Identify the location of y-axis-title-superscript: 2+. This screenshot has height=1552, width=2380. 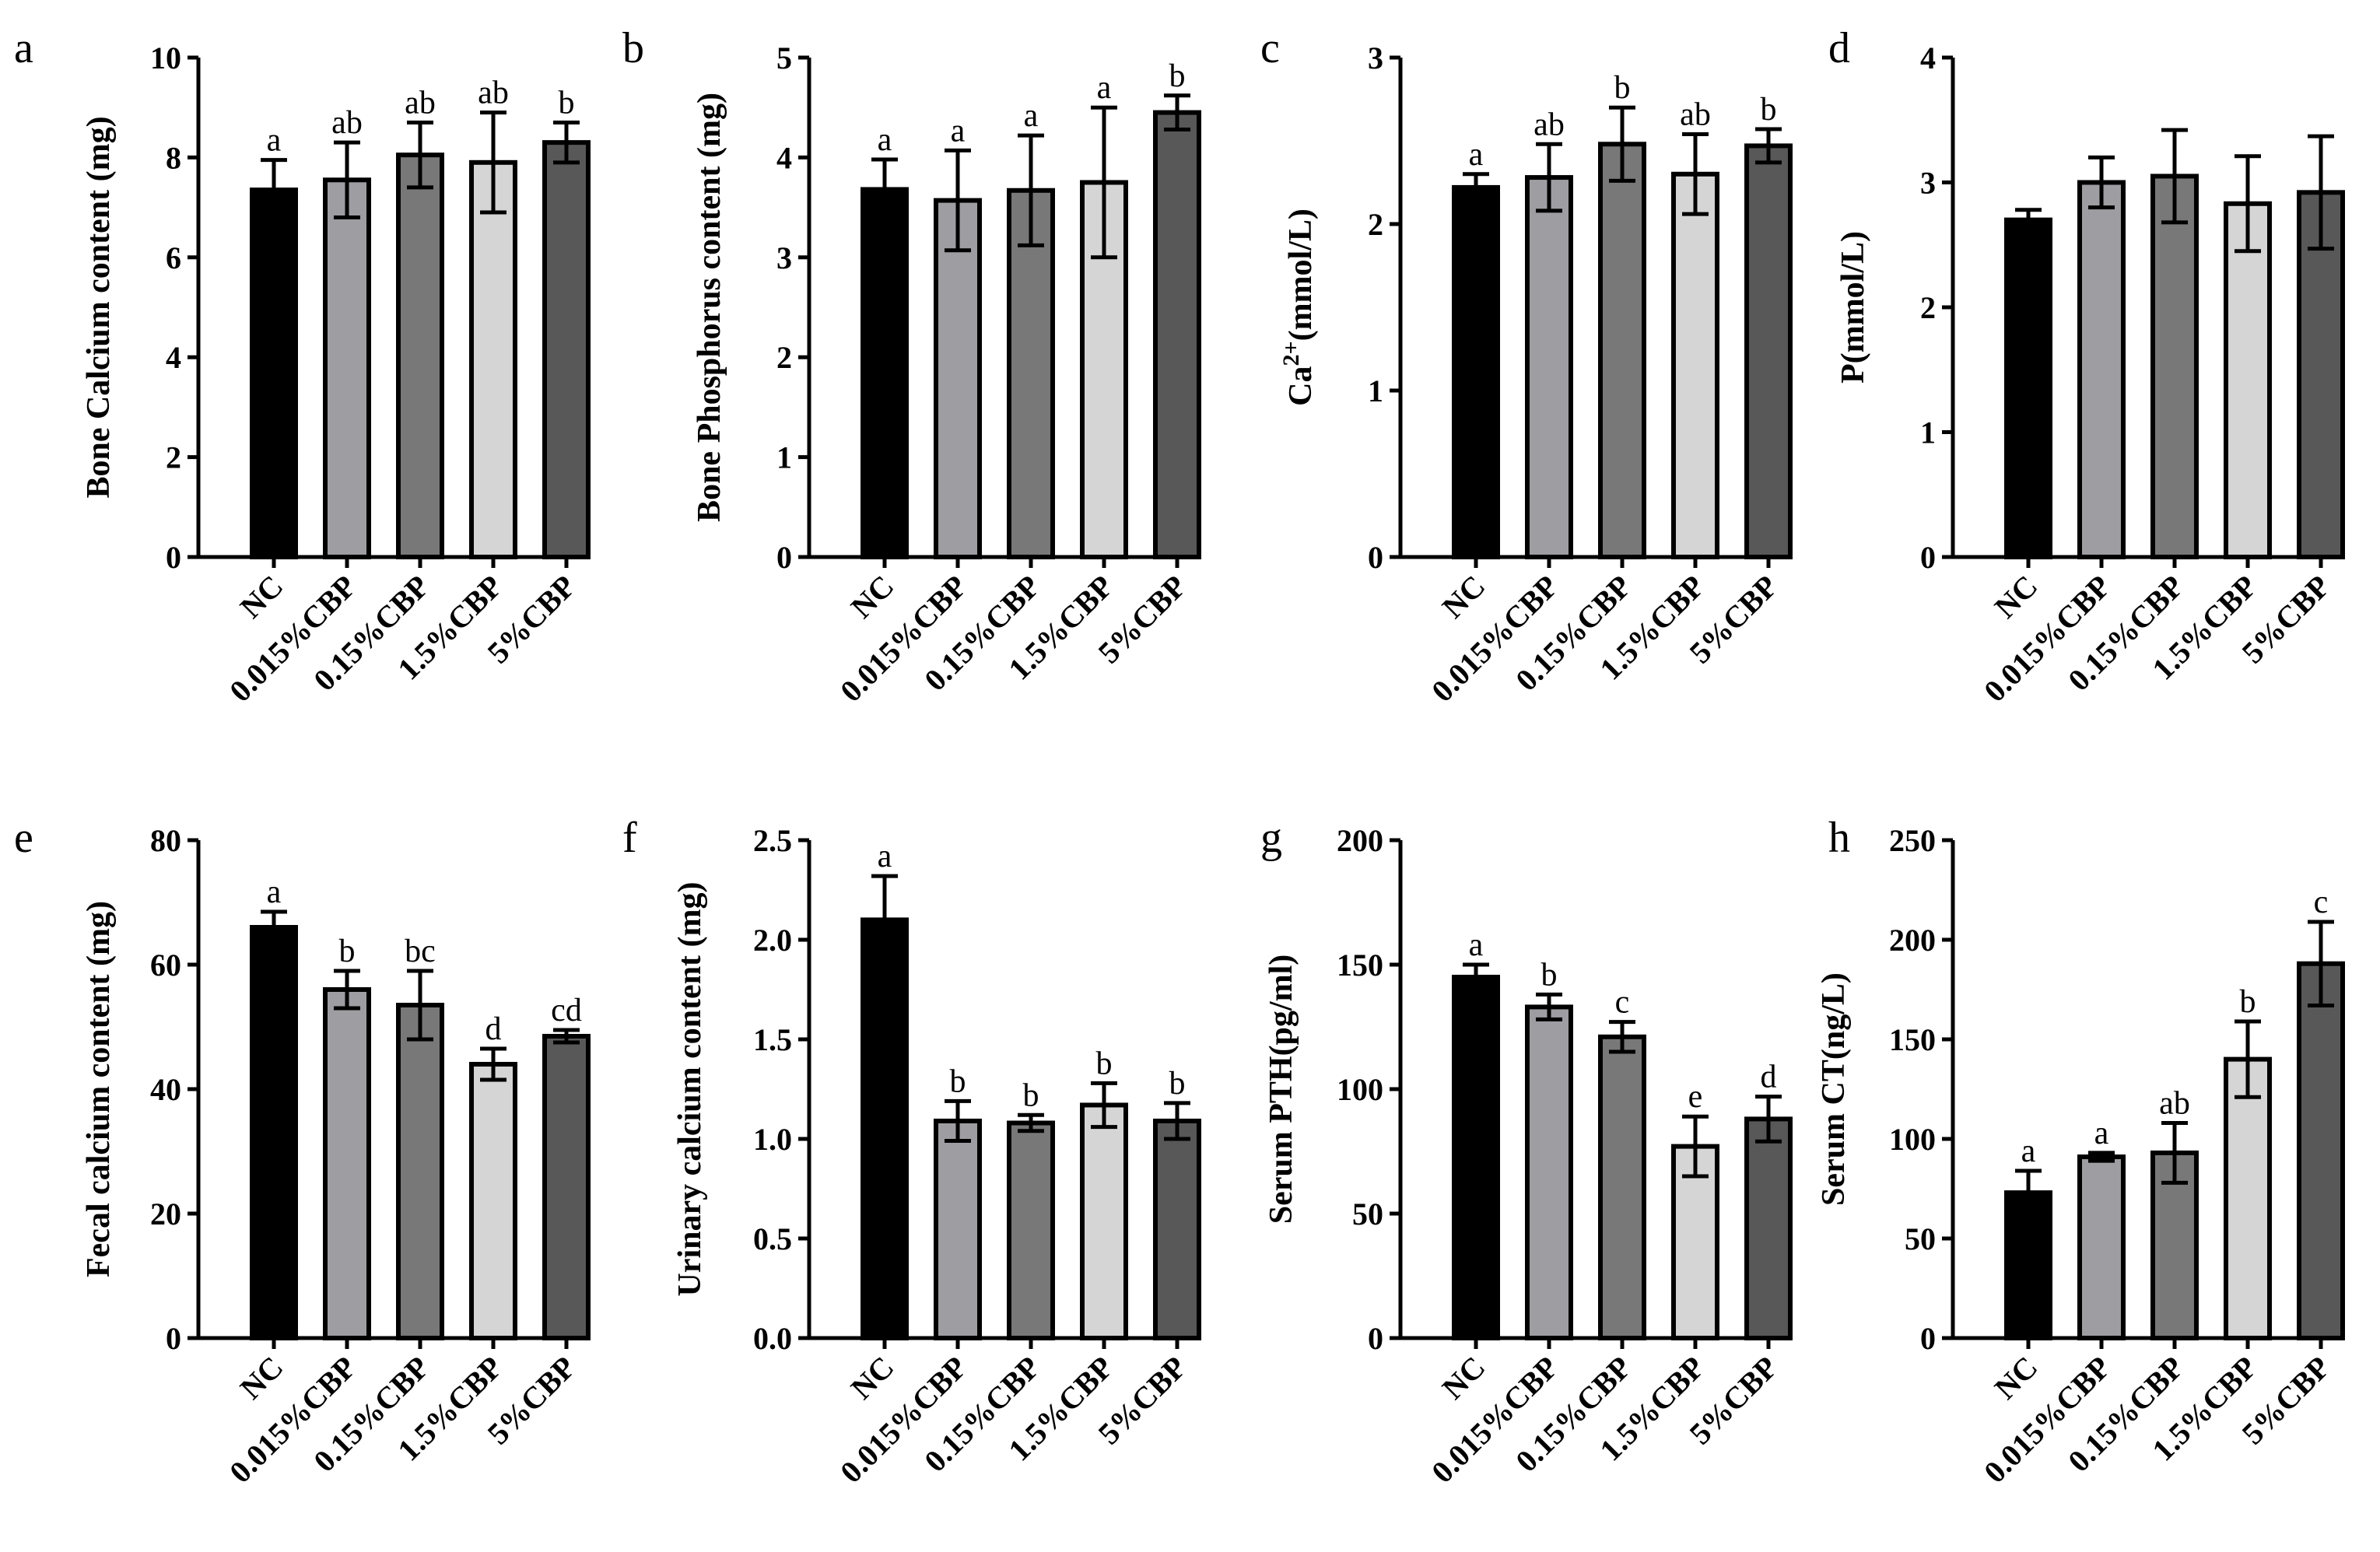
(1291, 353).